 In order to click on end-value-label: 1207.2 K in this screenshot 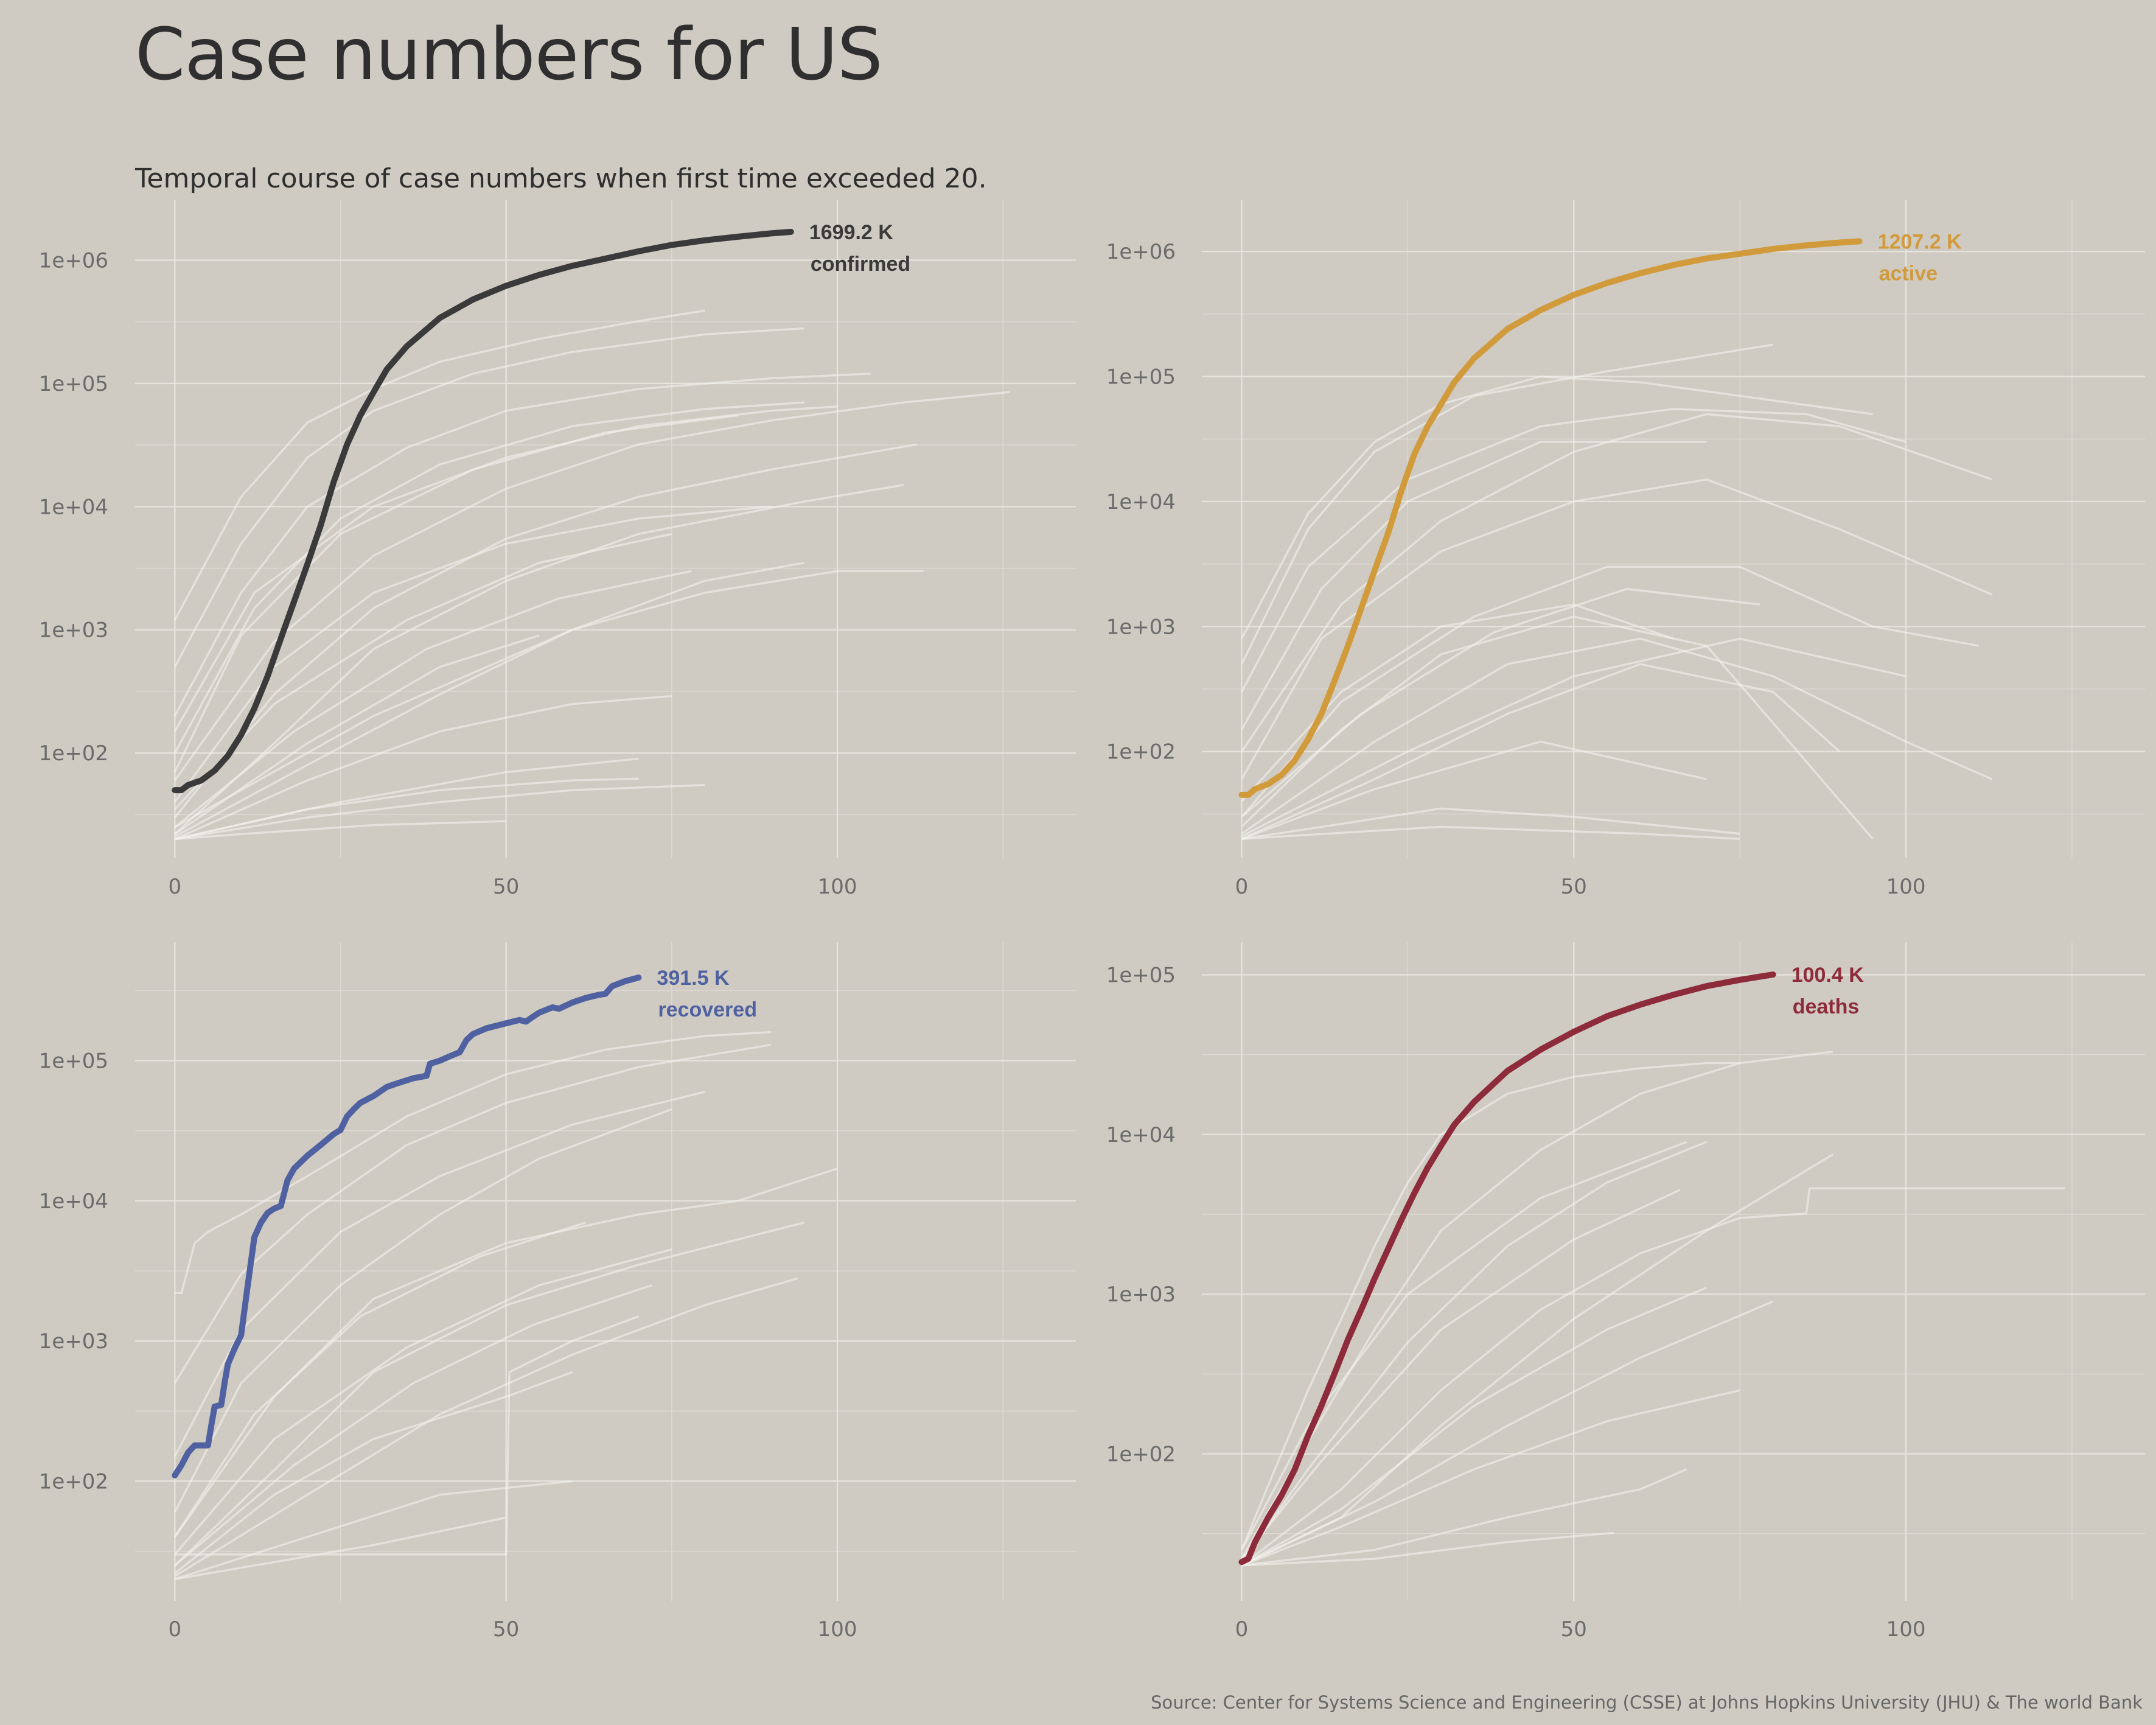, I will do `click(1920, 241)`.